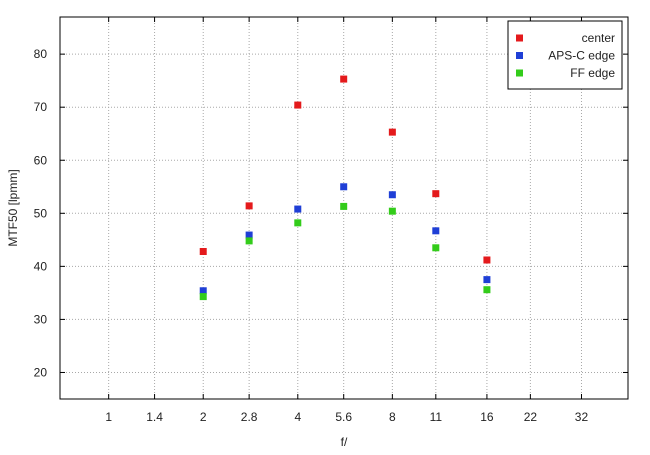 This screenshot has width=650, height=455. Describe the element at coordinates (582, 417) in the screenshot. I see `x-tick-label: 32` at that location.